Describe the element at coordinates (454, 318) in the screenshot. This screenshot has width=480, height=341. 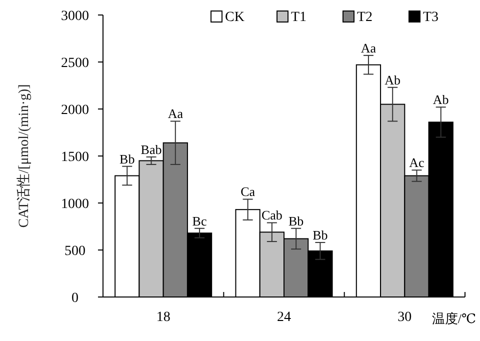
I see `x-axis-title: 温度/℃` at that location.